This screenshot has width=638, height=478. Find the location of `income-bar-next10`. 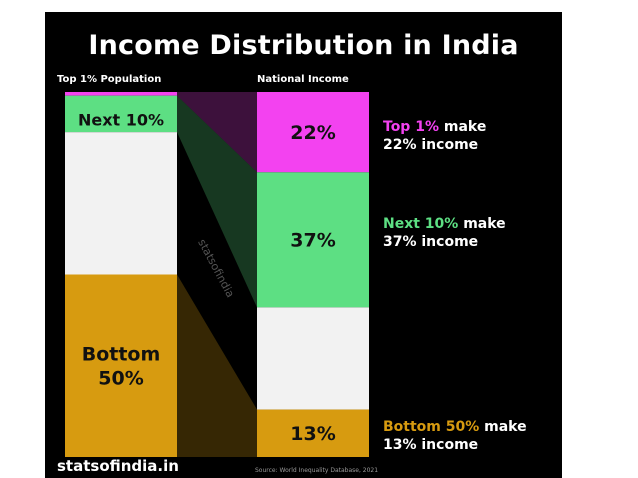

income-bar-next10 is located at coordinates (313, 240).